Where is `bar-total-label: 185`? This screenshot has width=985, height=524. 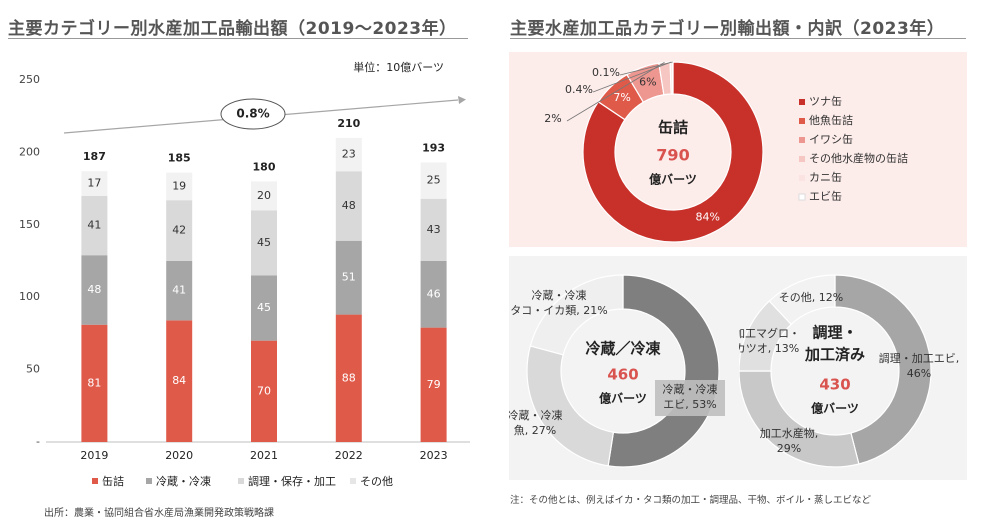
bar-total-label: 185 is located at coordinates (179, 158).